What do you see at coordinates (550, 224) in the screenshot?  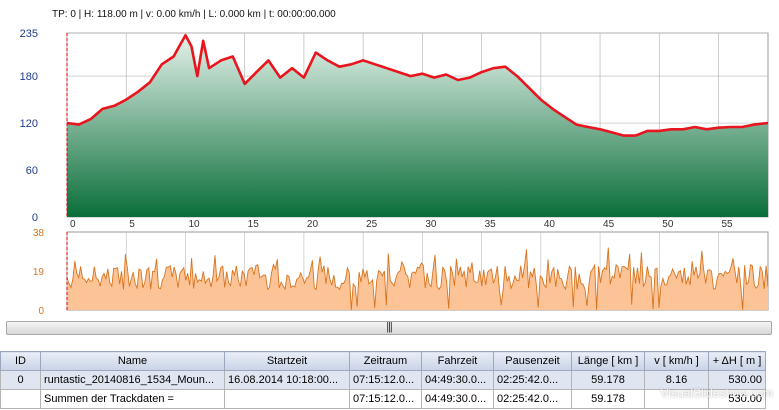 I see `elevation-x-tick-label: 40` at bounding box center [550, 224].